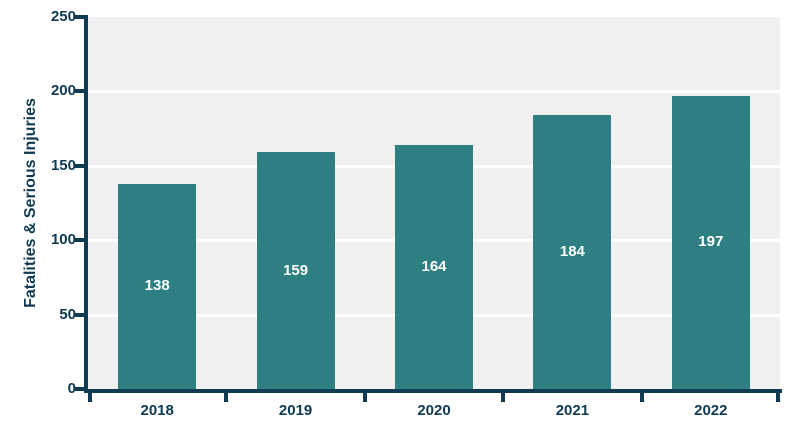 The height and width of the screenshot is (431, 800). I want to click on x-tick-label-2019: 2019, so click(295, 410).